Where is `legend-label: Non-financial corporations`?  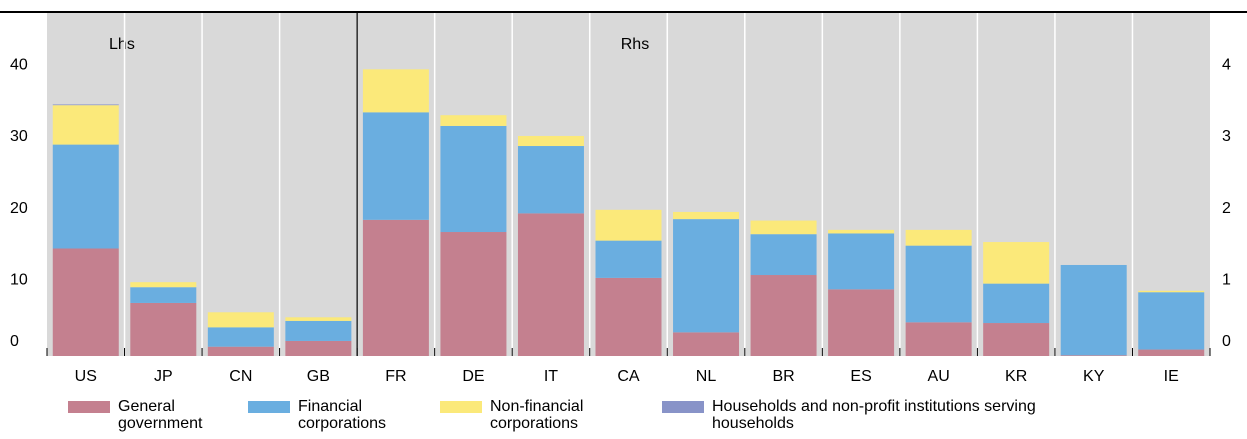
legend-label: Non-financial corporations is located at coordinates (537, 415).